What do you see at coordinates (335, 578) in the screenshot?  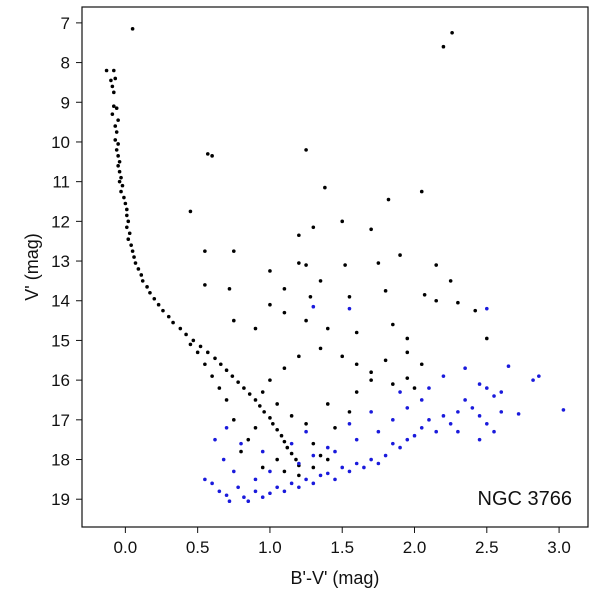 I see `x-axis-title: B'-V' (mag)` at bounding box center [335, 578].